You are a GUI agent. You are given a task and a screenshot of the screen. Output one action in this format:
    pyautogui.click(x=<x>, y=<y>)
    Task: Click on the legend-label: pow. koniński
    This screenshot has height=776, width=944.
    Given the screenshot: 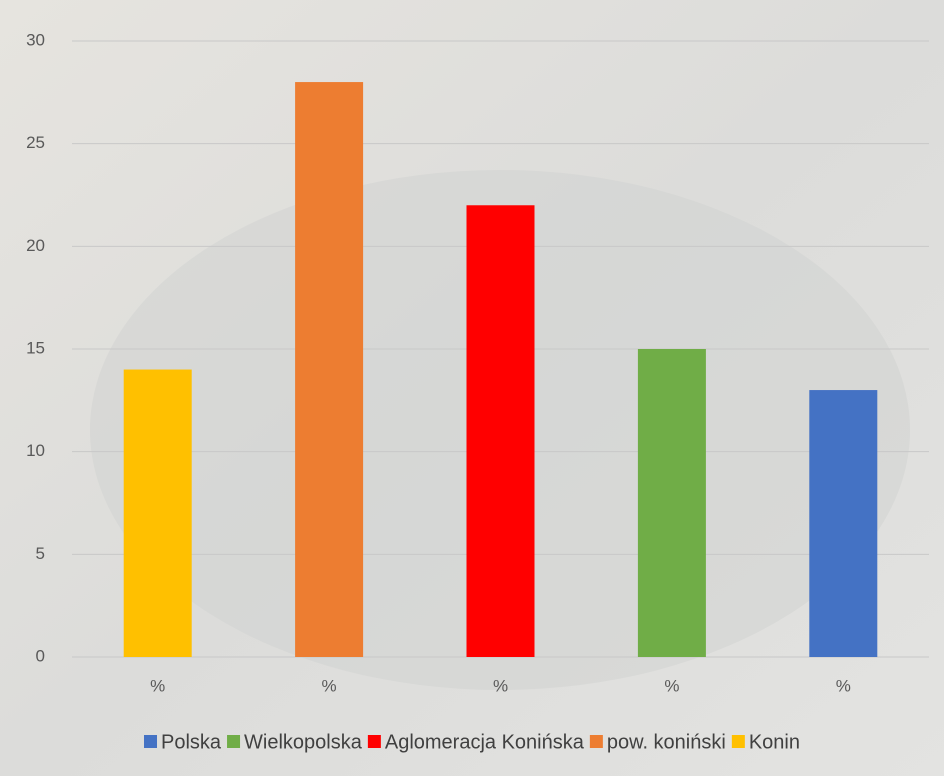 What is the action you would take?
    pyautogui.click(x=666, y=742)
    